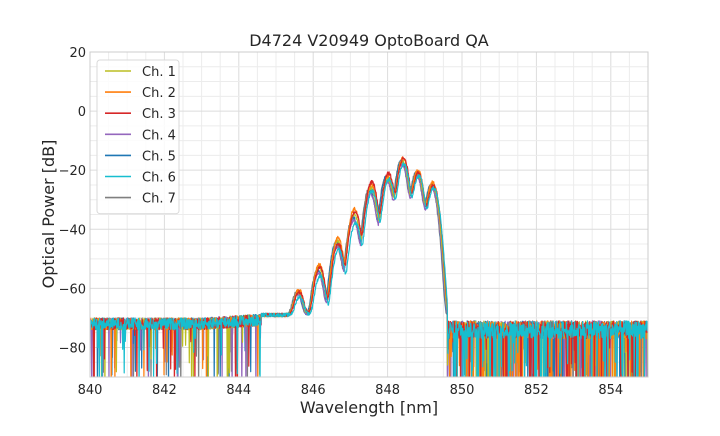 The height and width of the screenshot is (436, 720). What do you see at coordinates (369, 407) in the screenshot?
I see `x-axis-title: Wavelength [nm]` at bounding box center [369, 407].